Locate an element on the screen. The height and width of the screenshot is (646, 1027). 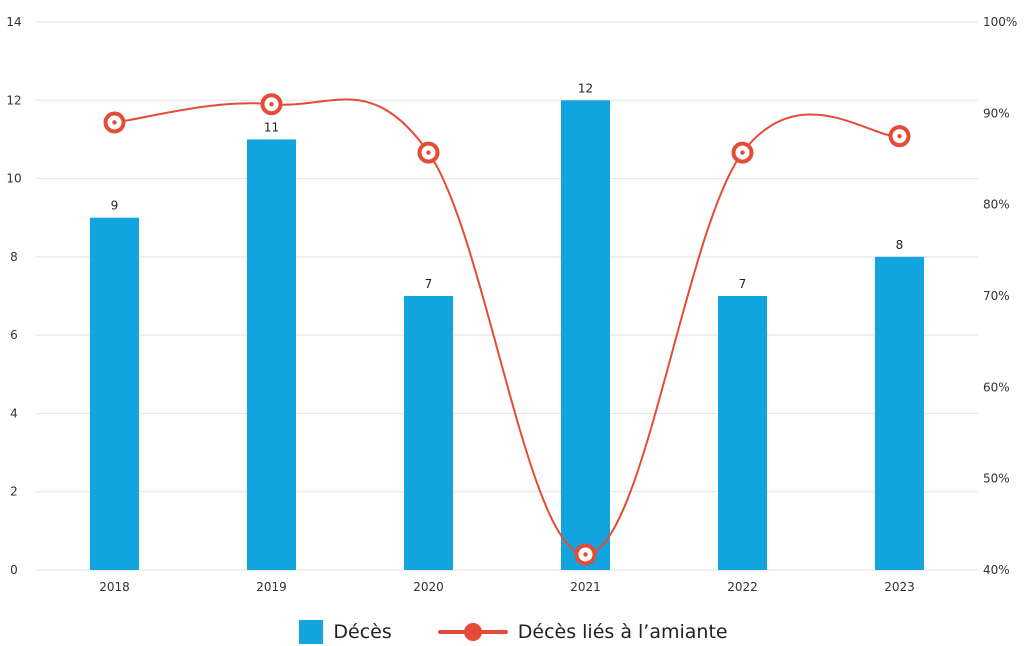
bar-data-label: 9 is located at coordinates (115, 206).